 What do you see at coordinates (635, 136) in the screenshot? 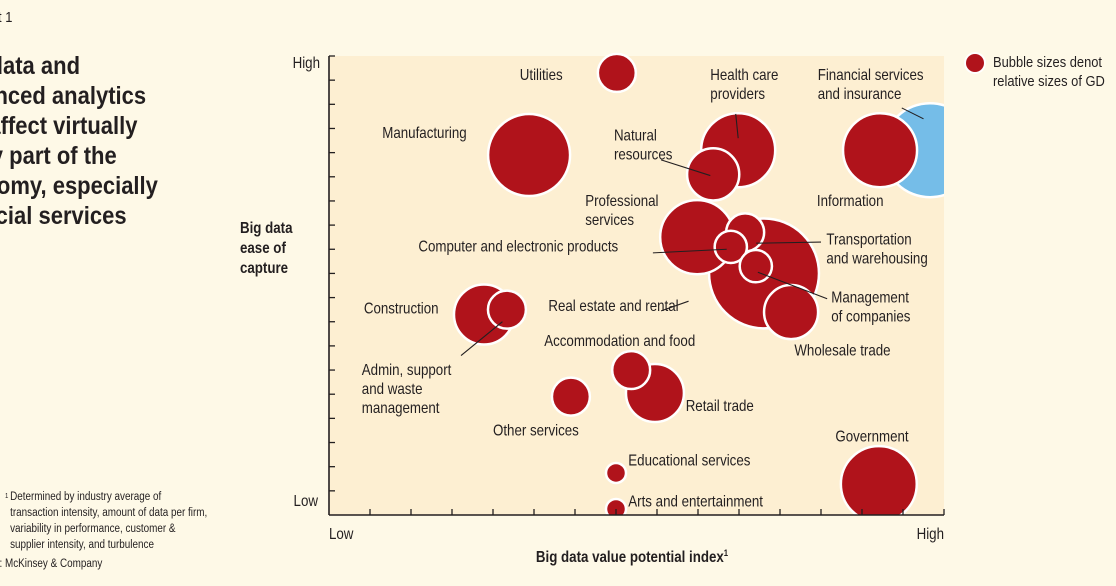
I see `bubble-label-line: Natural` at bounding box center [635, 136].